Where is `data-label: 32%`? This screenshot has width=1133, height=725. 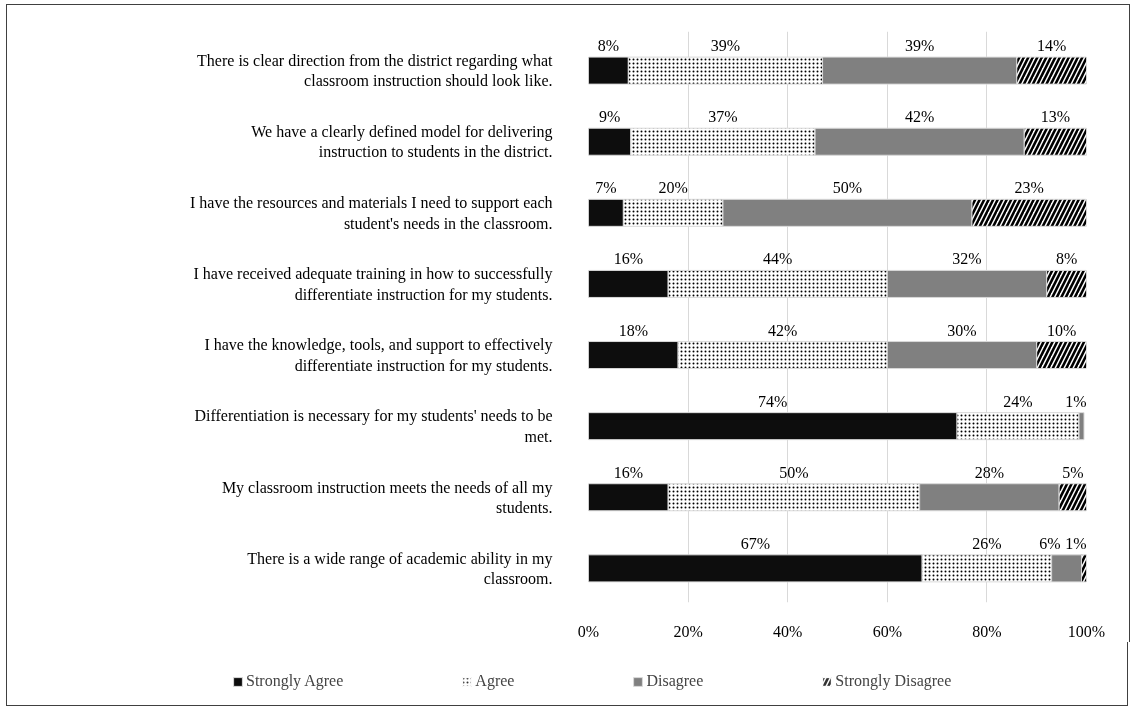
data-label: 32% is located at coordinates (967, 259).